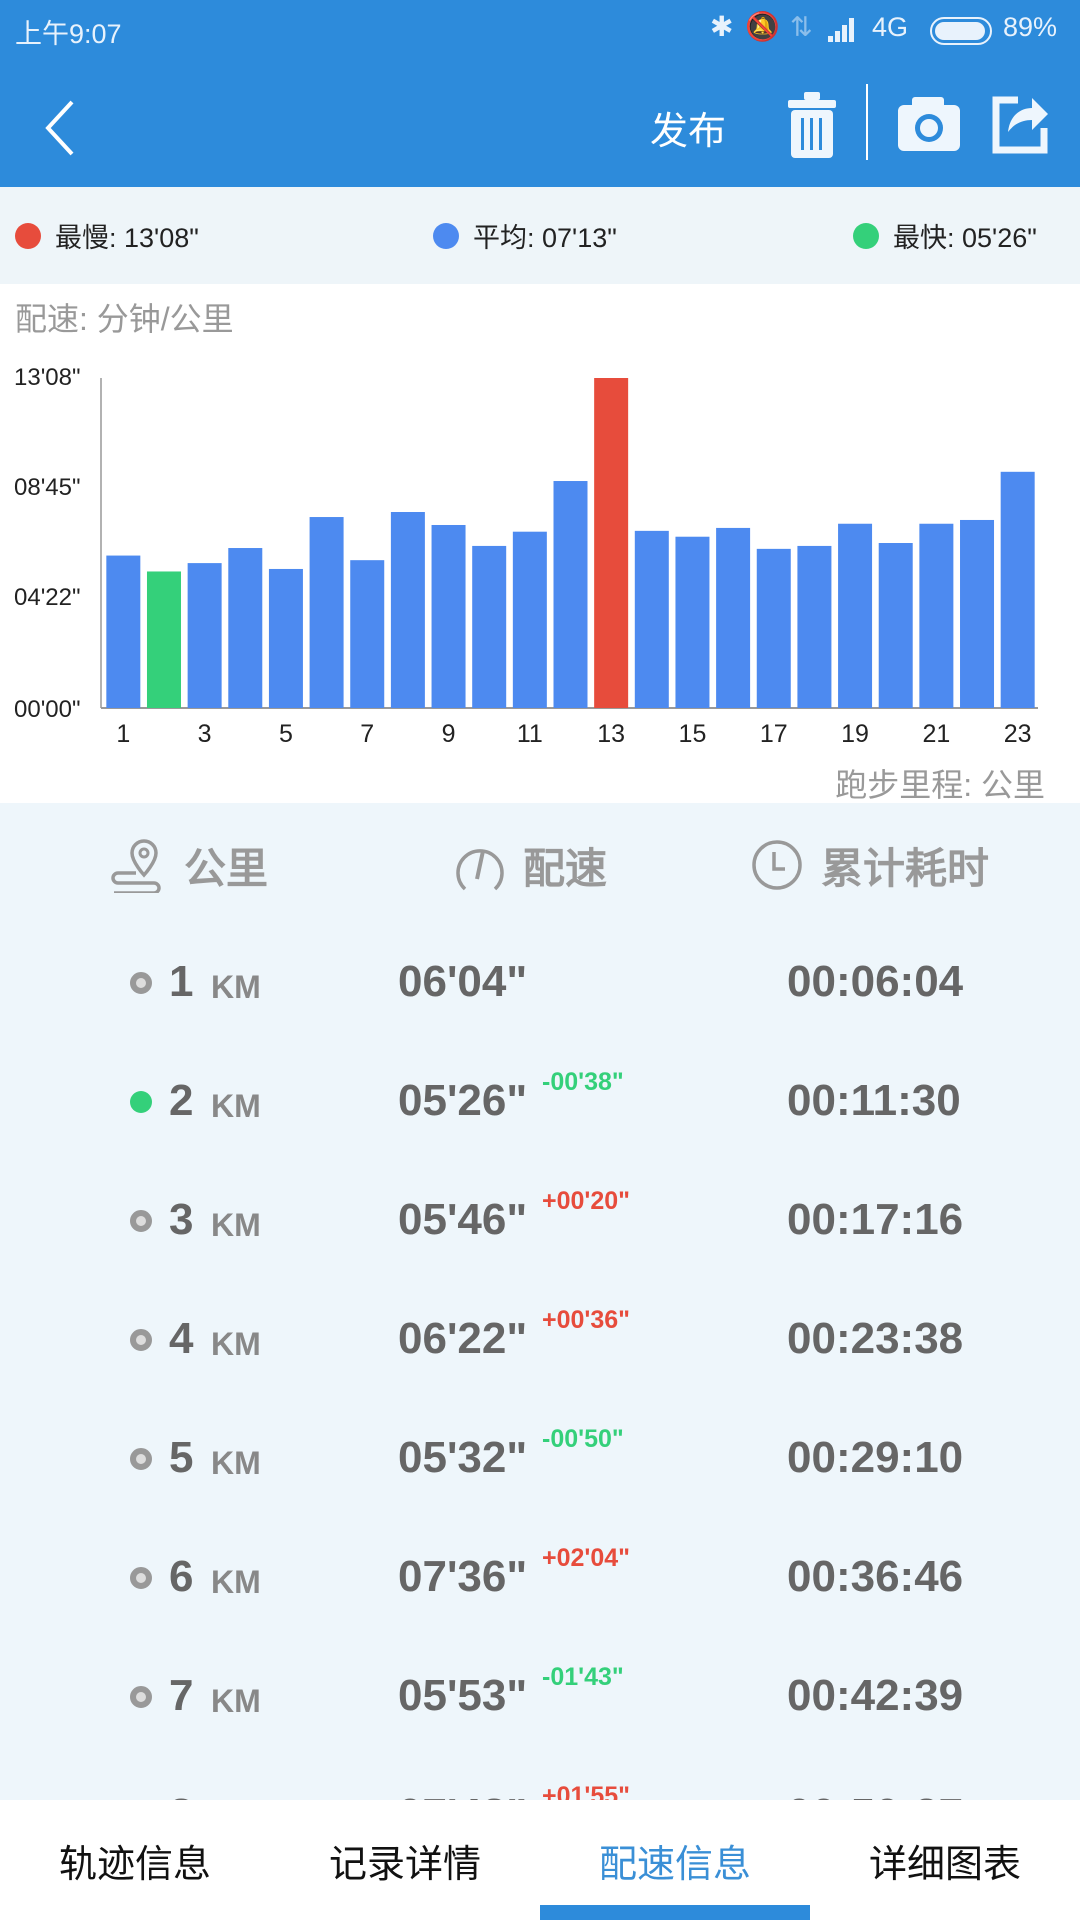  I want to click on y-tick-label: 08'45", so click(47, 488).